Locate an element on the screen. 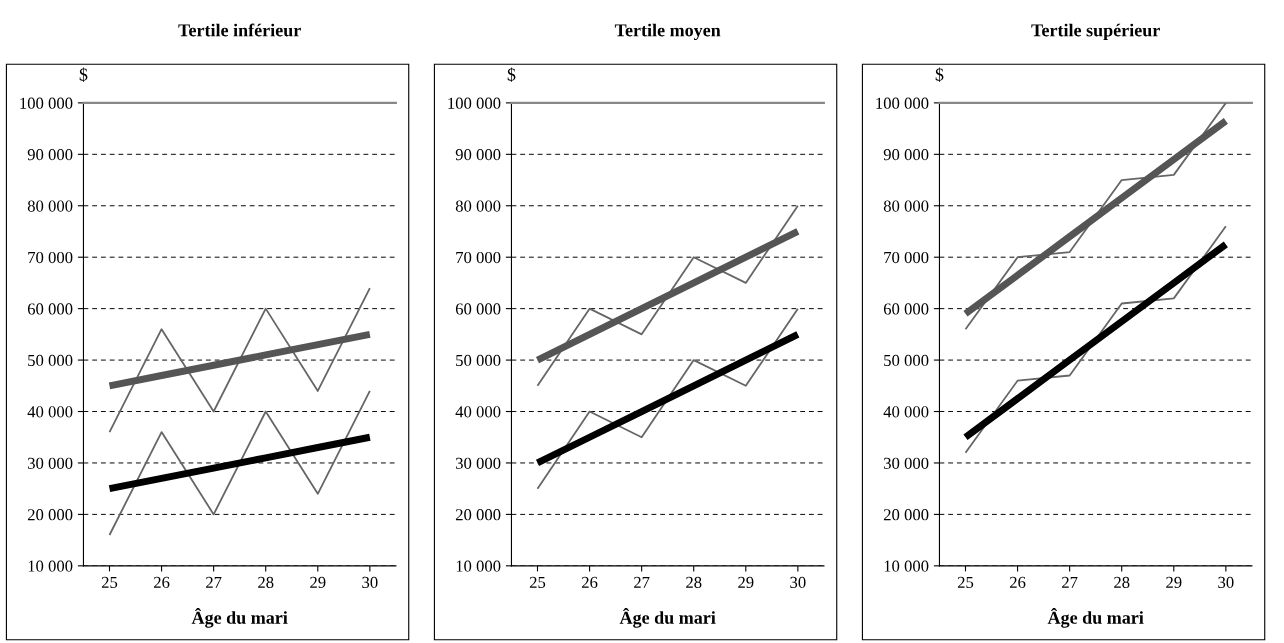 This screenshot has height=643, width=1284. chart-title: Tertile supérieur is located at coordinates (1095, 32).